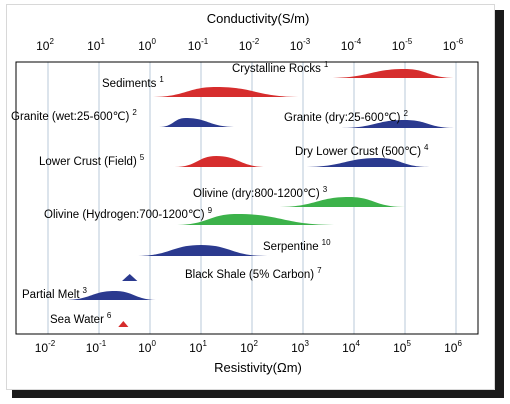 This screenshot has height=404, width=510. What do you see at coordinates (258, 18) in the screenshot?
I see `top-axis-label: Conductivity(S/m)` at bounding box center [258, 18].